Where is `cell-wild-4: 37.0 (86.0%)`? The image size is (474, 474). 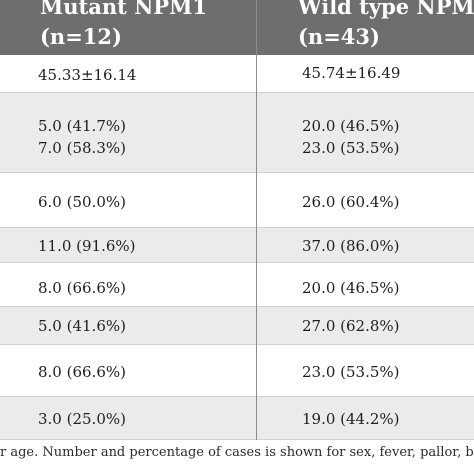
cell-wild-4: 37.0 (86.0%) is located at coordinates (351, 246).